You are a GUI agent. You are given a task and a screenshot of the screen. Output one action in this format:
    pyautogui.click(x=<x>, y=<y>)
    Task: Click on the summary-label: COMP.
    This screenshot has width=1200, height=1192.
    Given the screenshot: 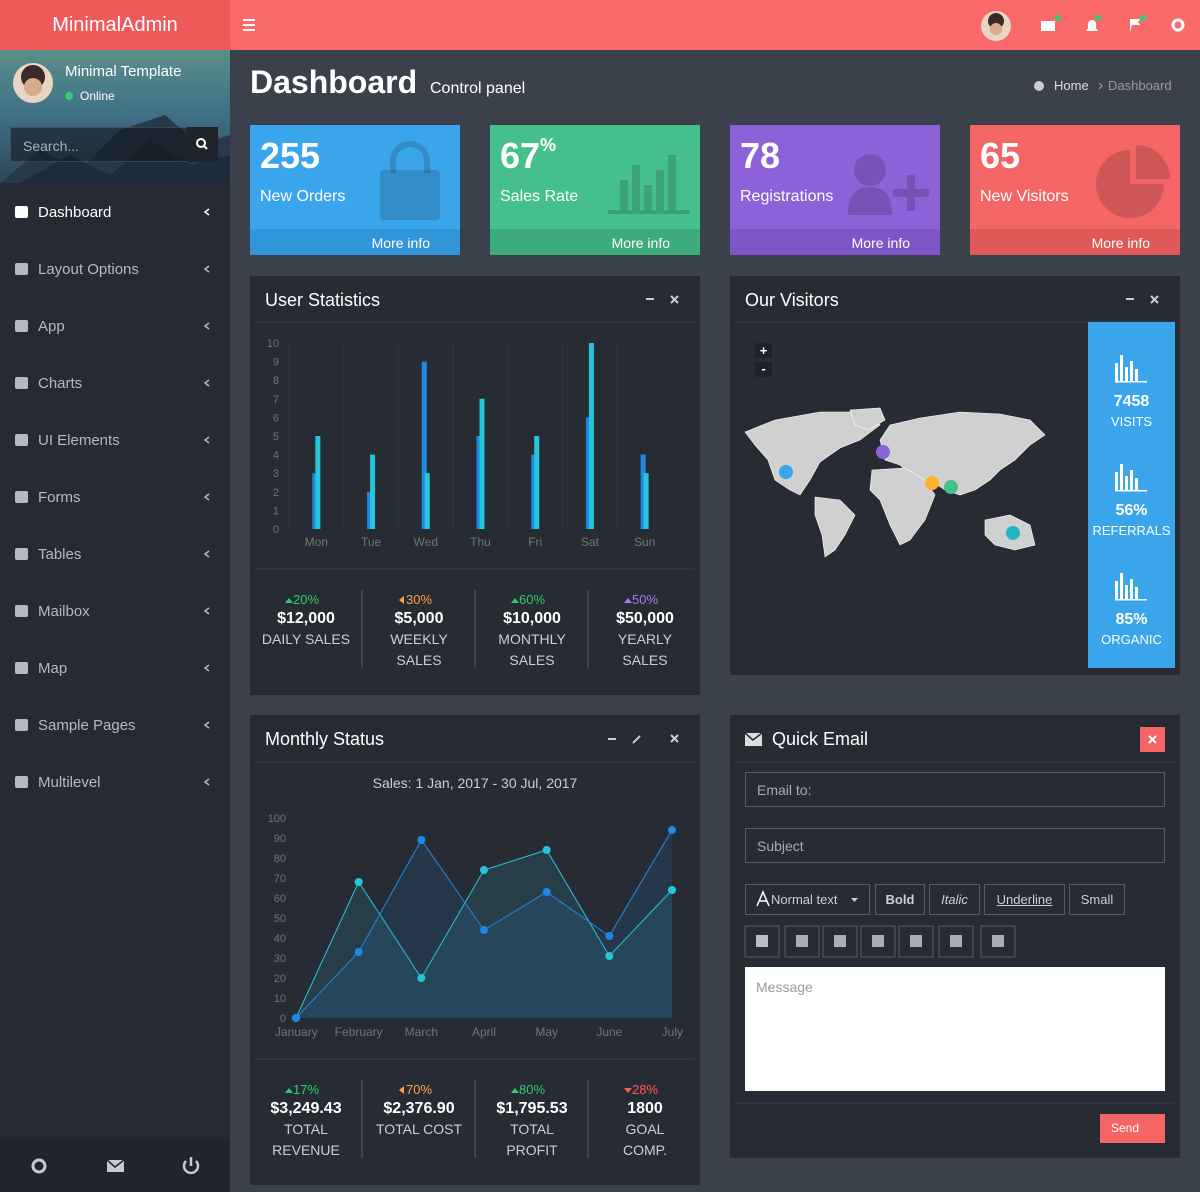 What is the action you would take?
    pyautogui.click(x=645, y=1150)
    